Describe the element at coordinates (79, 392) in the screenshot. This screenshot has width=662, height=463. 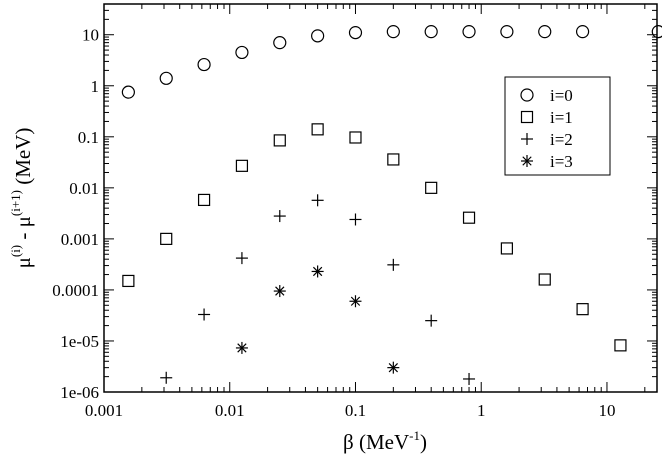
I see `y-tick-label: 1e-06` at that location.